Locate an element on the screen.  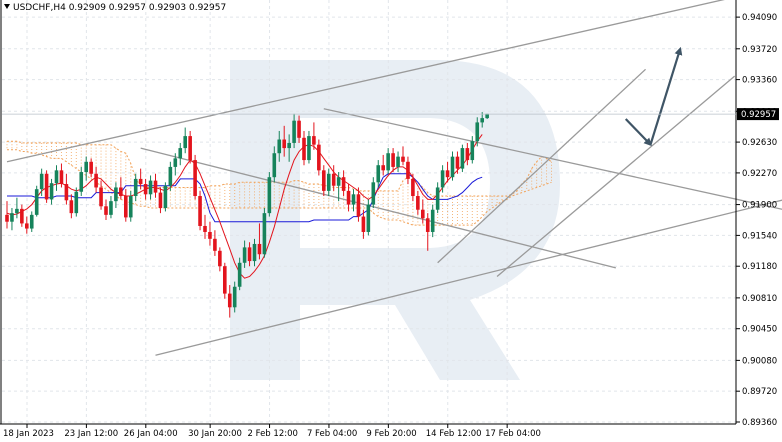
forecast-arrow is located at coordinates (638, 132).